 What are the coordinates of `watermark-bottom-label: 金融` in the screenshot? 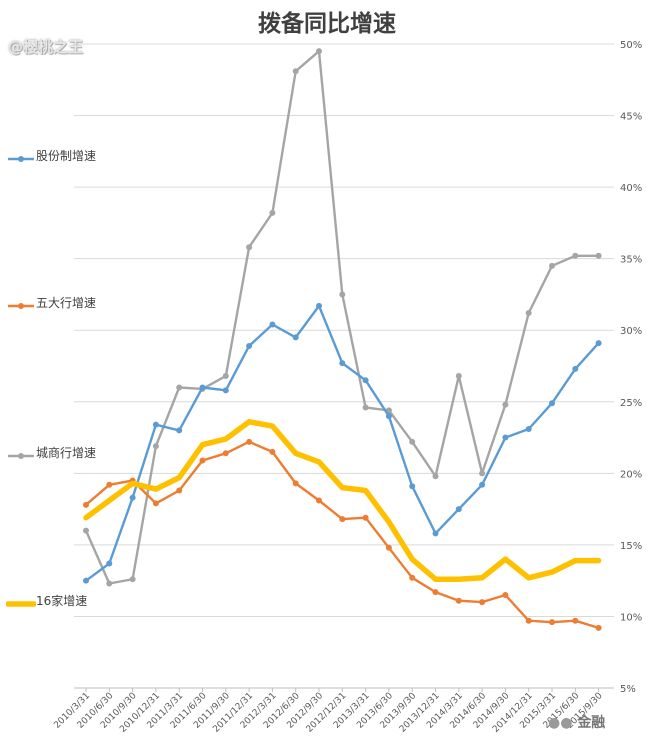 It's located at (591, 723).